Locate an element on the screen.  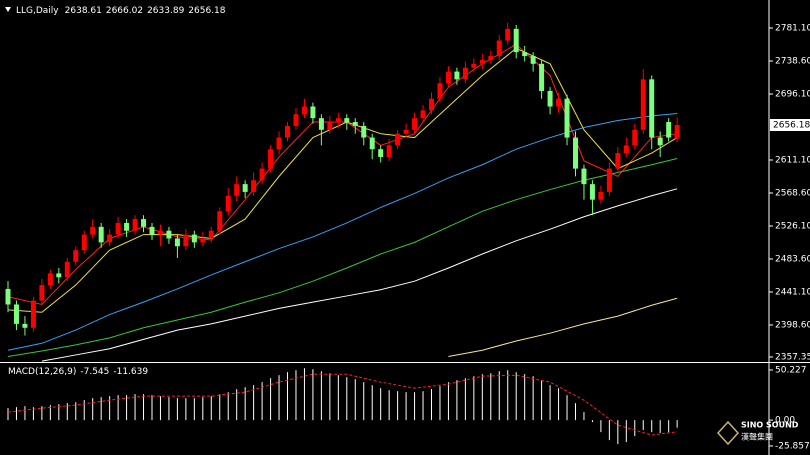
y-tick-label: 2568.60 is located at coordinates (792, 193).